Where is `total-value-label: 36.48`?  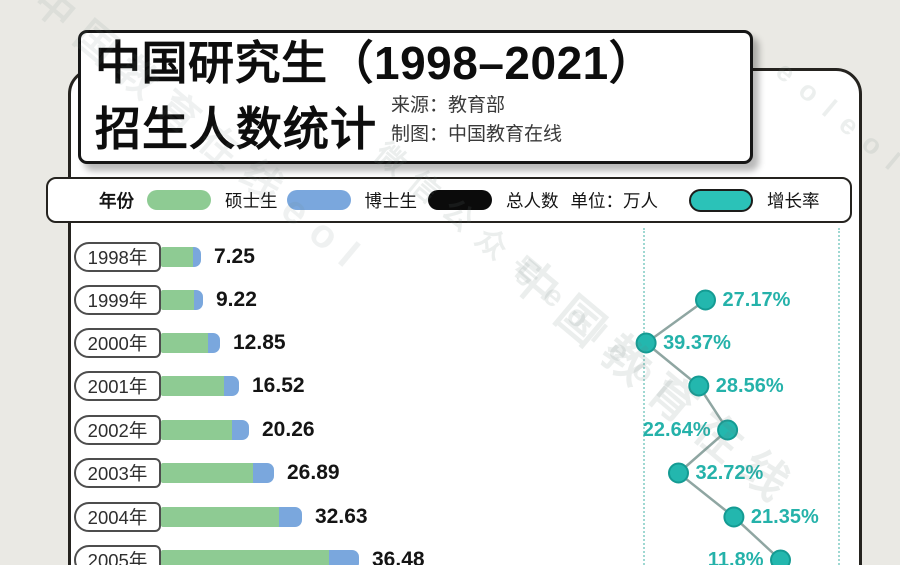
total-value-label: 36.48 is located at coordinates (398, 556).